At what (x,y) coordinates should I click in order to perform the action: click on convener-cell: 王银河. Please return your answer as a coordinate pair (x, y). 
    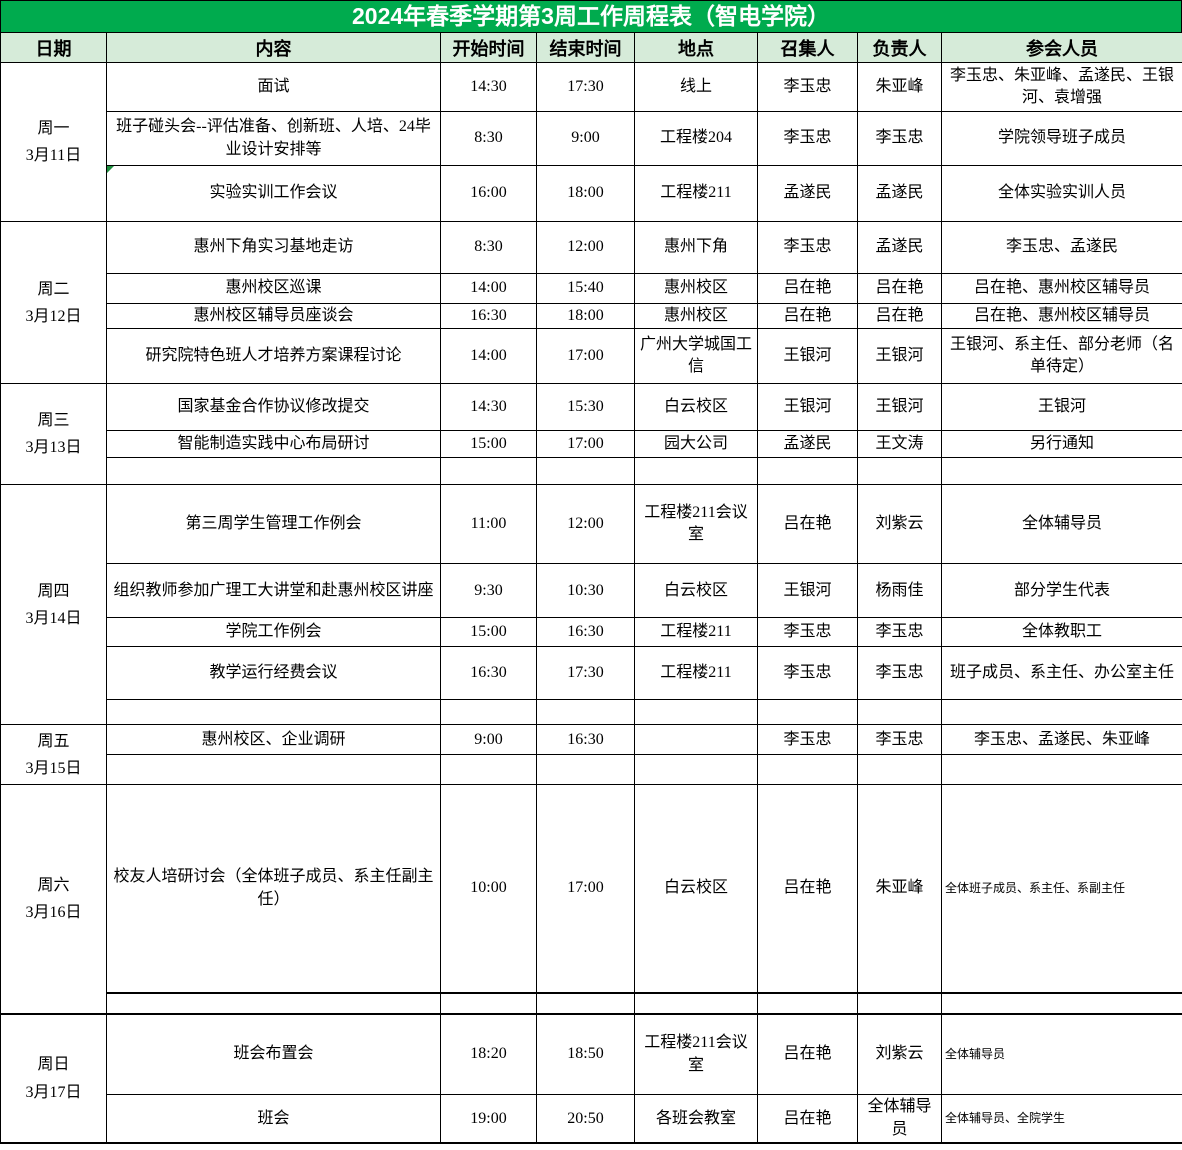
    Looking at the image, I should click on (807, 591).